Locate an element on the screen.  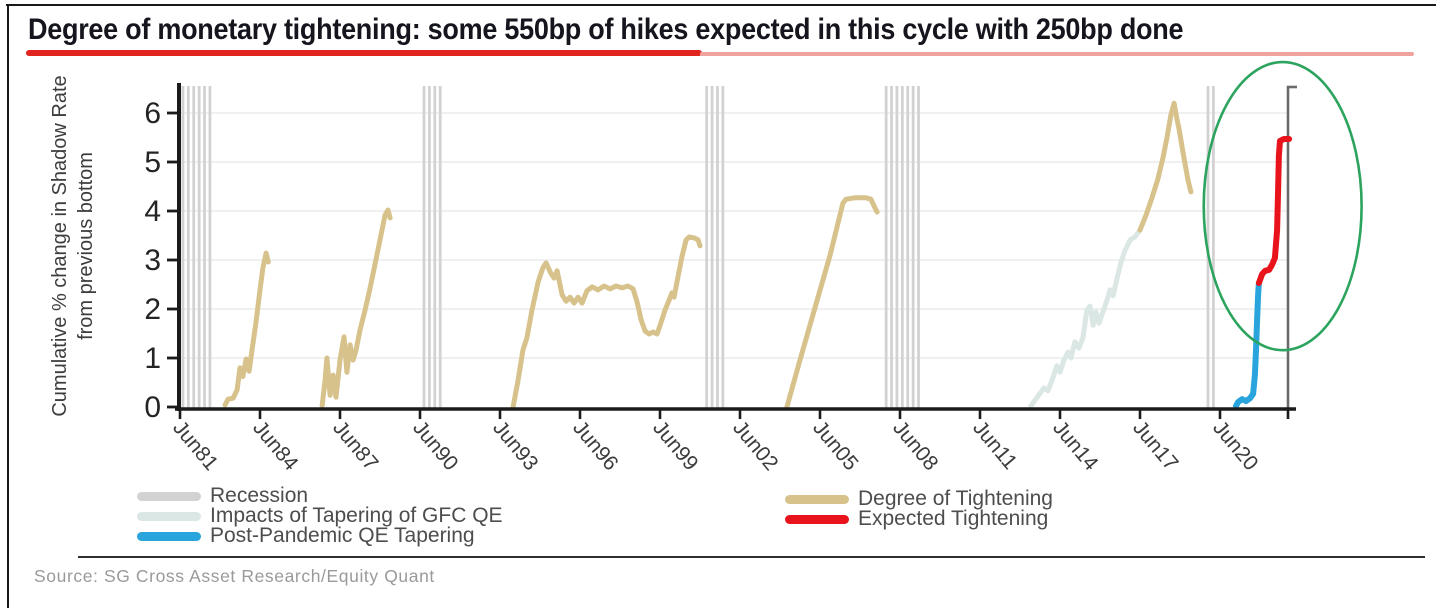
annotation-ellipse is located at coordinates (1282, 206).